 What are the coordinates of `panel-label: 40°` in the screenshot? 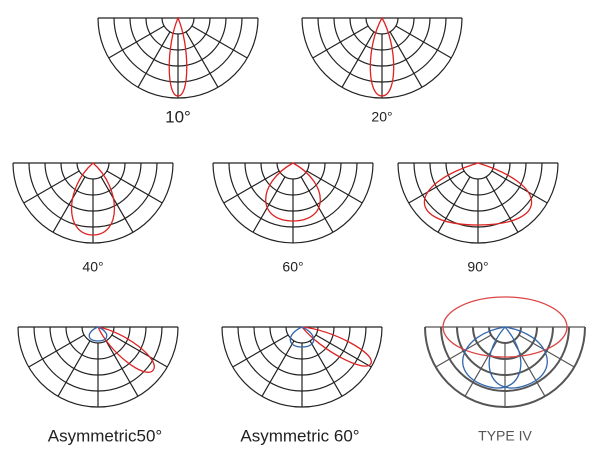 It's located at (92, 267).